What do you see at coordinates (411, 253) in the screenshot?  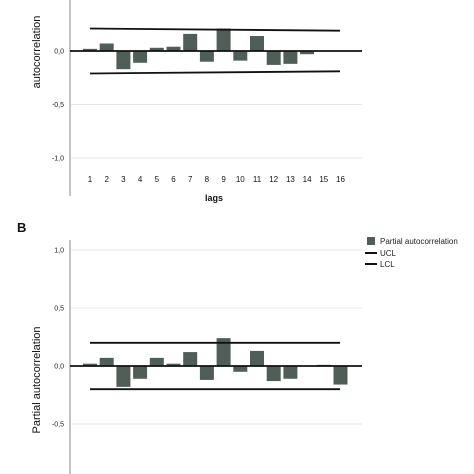 I see `legend: Partial autocorrelation UCL LCL` at bounding box center [411, 253].